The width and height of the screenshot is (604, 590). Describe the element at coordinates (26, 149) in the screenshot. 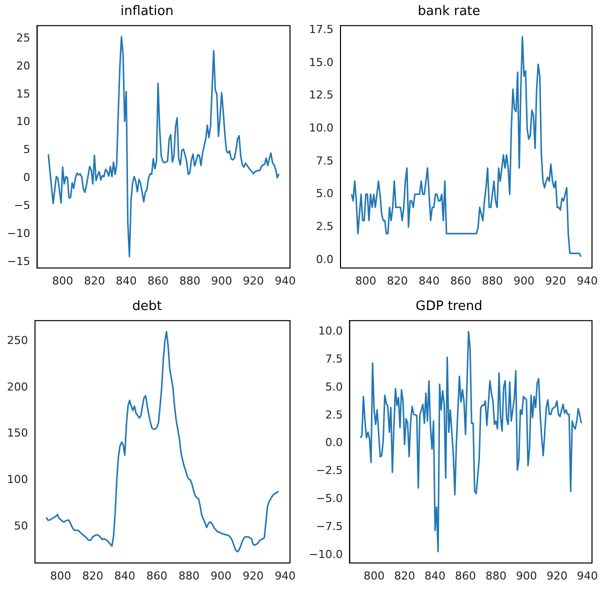

I see `y-tick-label: 5` at that location.